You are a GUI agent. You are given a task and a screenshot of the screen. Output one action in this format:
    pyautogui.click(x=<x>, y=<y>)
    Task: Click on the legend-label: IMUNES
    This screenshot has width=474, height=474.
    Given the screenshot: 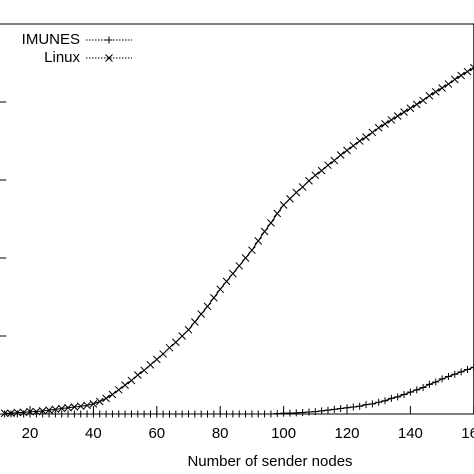 What is the action you would take?
    pyautogui.click(x=51, y=39)
    